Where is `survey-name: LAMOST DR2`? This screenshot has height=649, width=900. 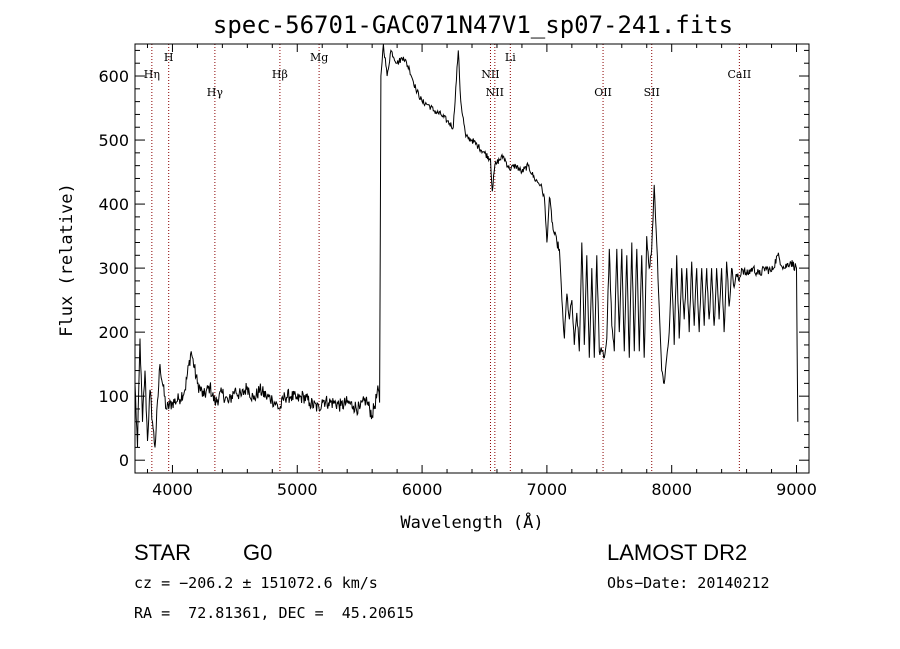 survey-name: LAMOST DR2 is located at coordinates (677, 552).